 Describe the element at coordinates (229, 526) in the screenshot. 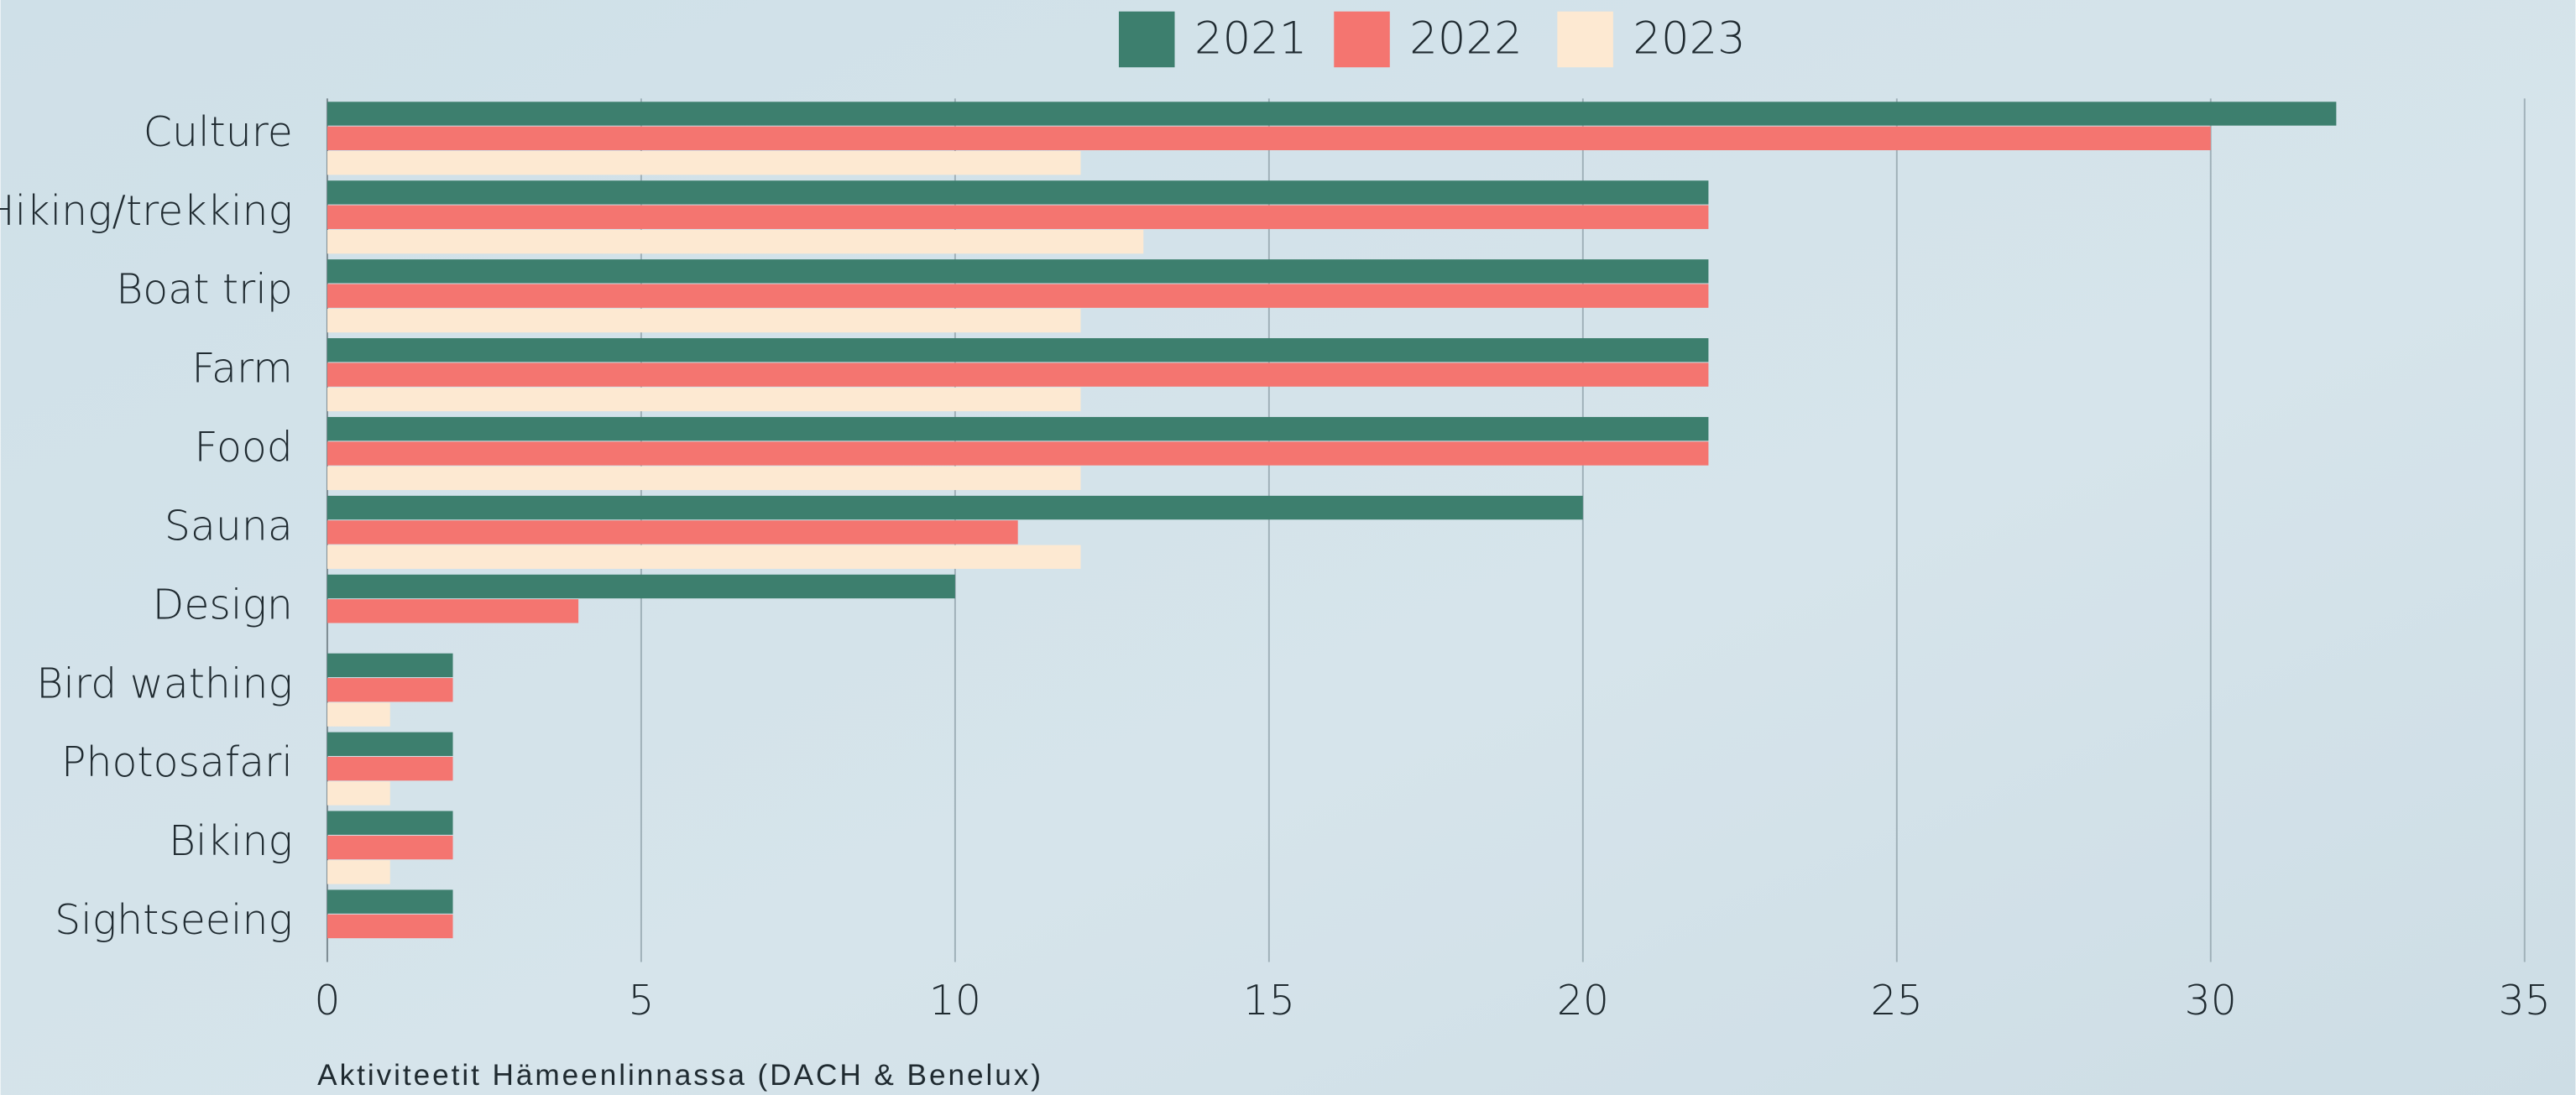

I see `y-tick-label: Sauna` at that location.